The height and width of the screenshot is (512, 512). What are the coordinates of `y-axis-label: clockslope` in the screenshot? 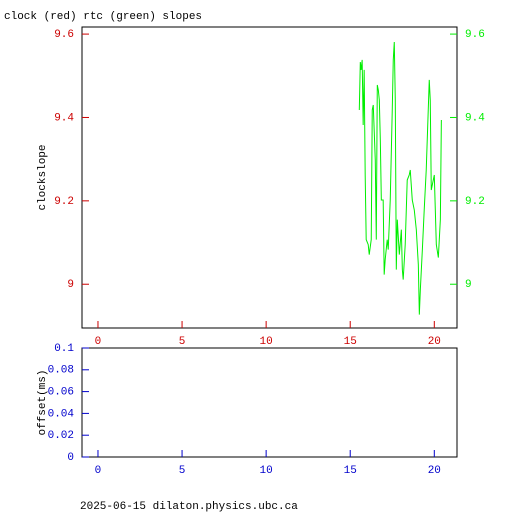 It's located at (43, 177).